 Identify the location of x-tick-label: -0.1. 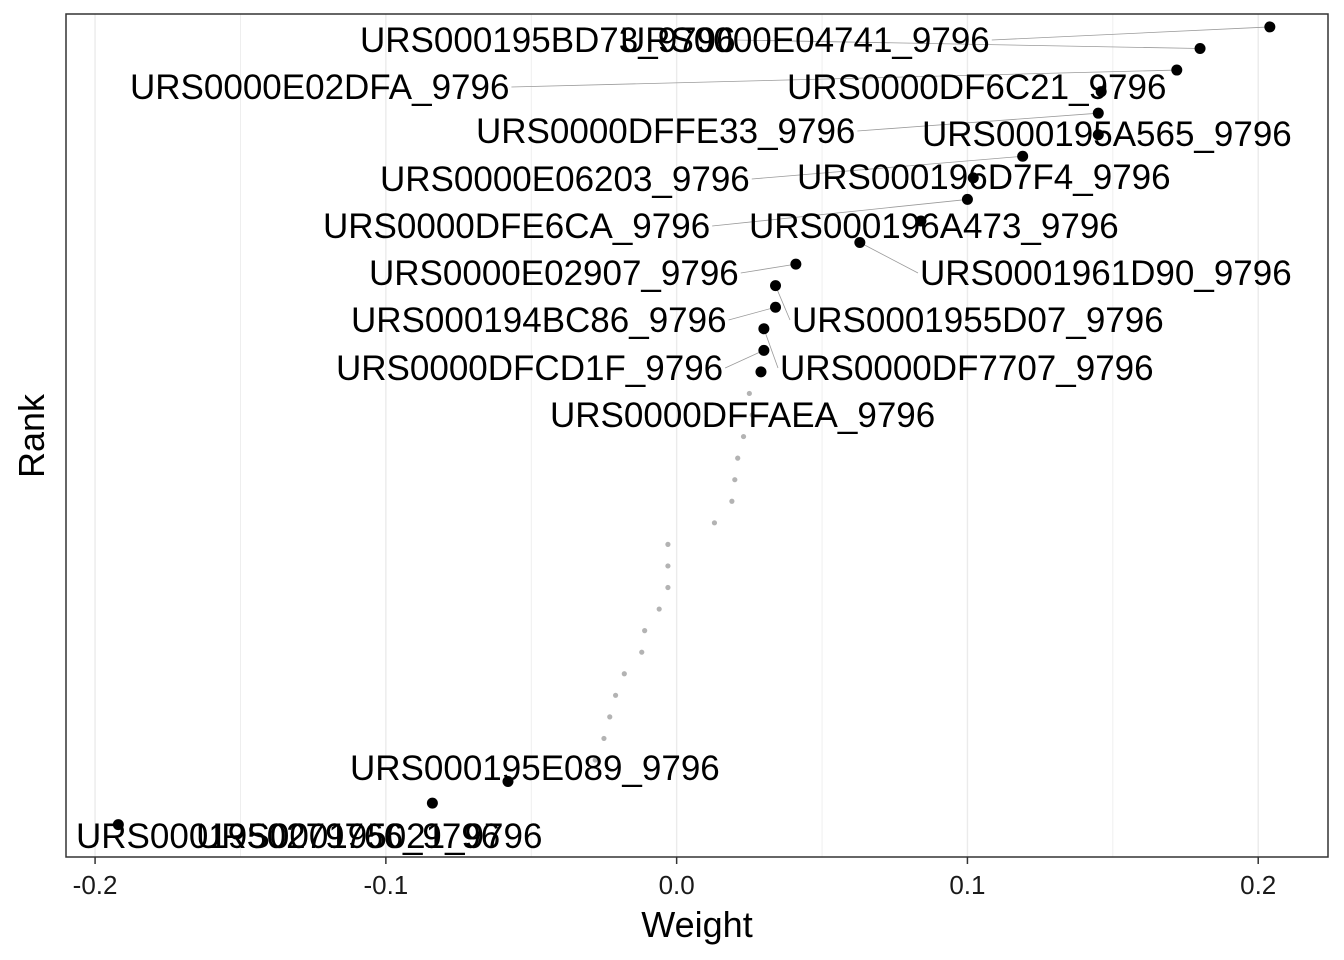
(385, 885).